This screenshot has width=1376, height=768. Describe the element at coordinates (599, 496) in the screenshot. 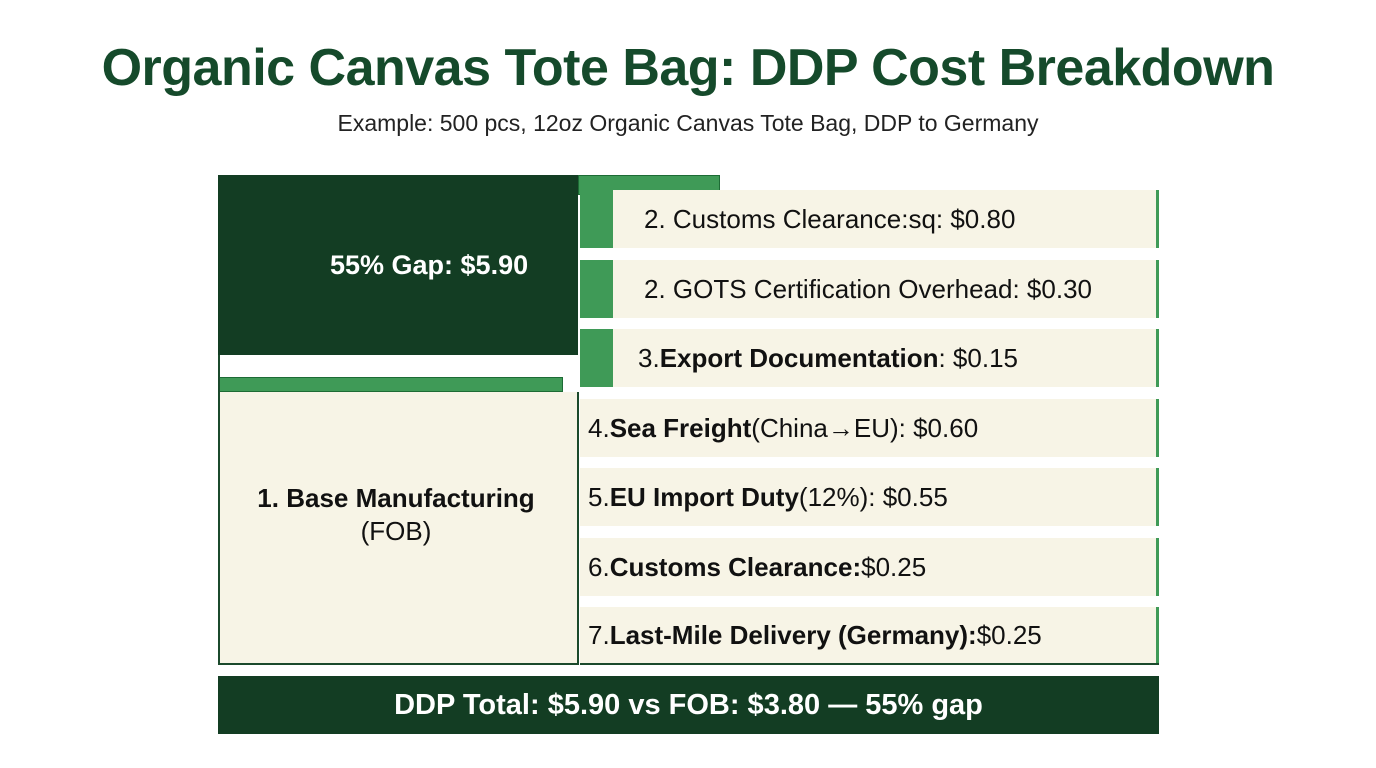

I see `row-label-text: 5.` at that location.